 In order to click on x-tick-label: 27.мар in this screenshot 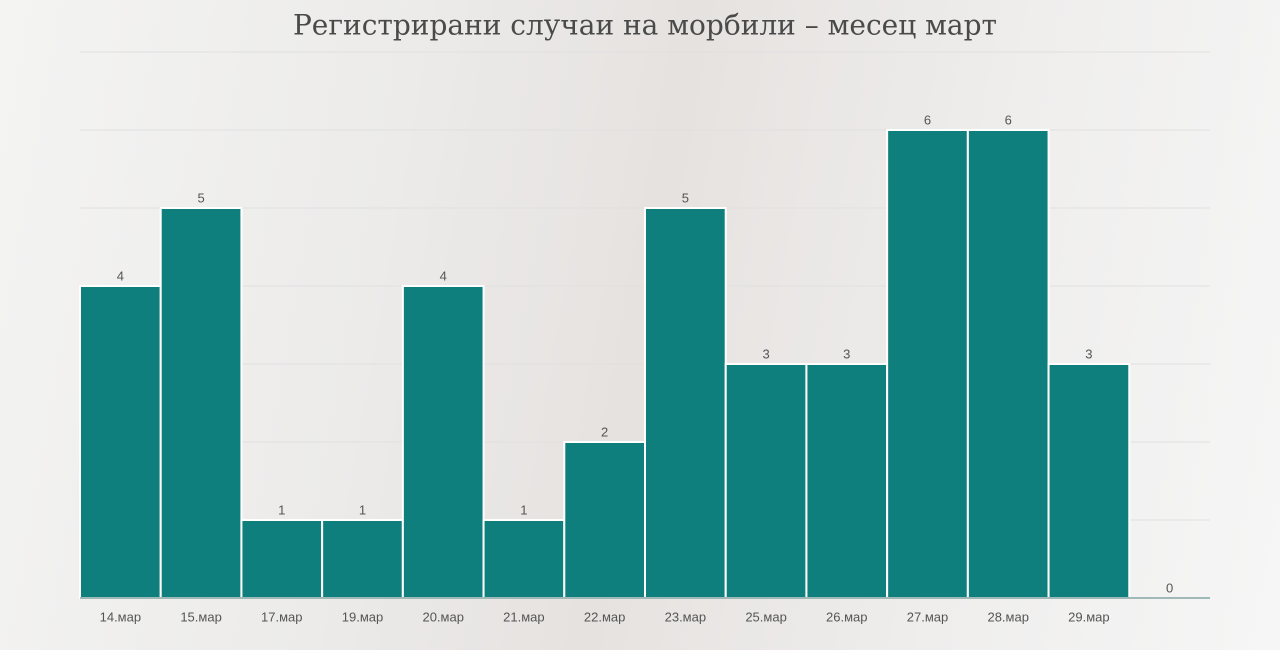, I will do `click(927, 616)`.